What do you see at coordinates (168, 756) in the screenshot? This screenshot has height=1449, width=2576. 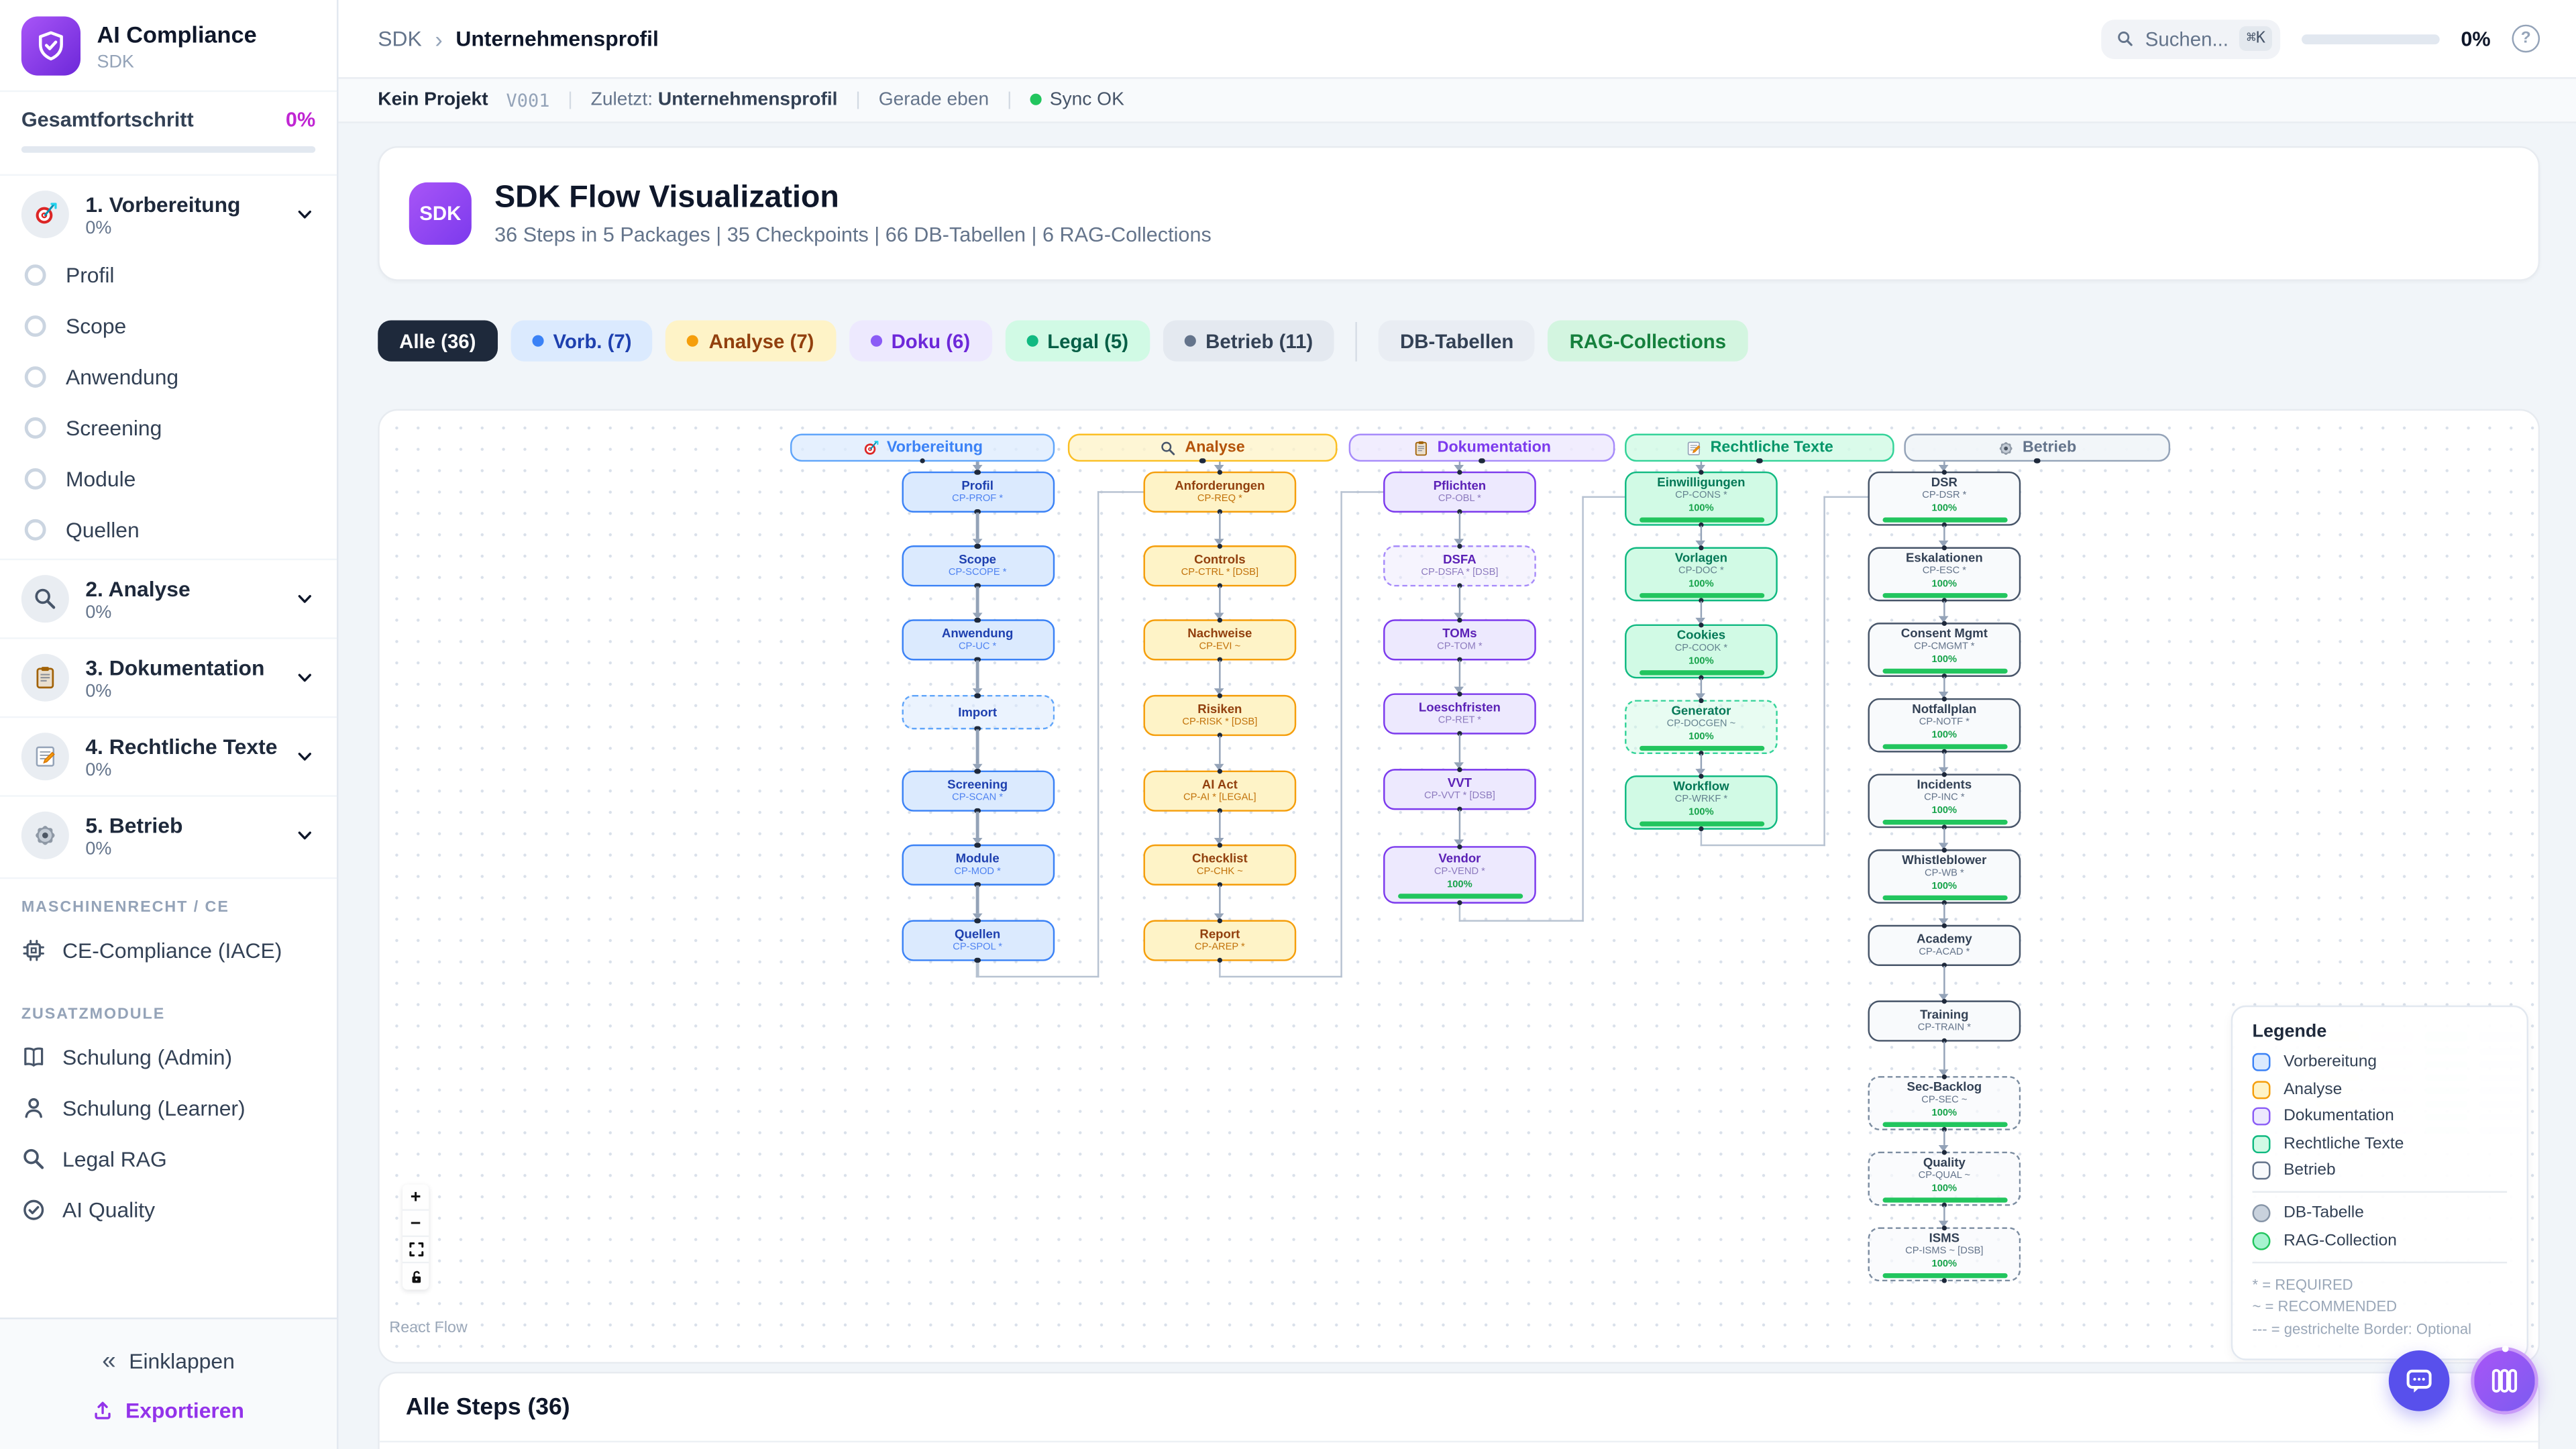 I see `phase-4-rechtliche-texte: 4. Rechtliche Texte 0%` at bounding box center [168, 756].